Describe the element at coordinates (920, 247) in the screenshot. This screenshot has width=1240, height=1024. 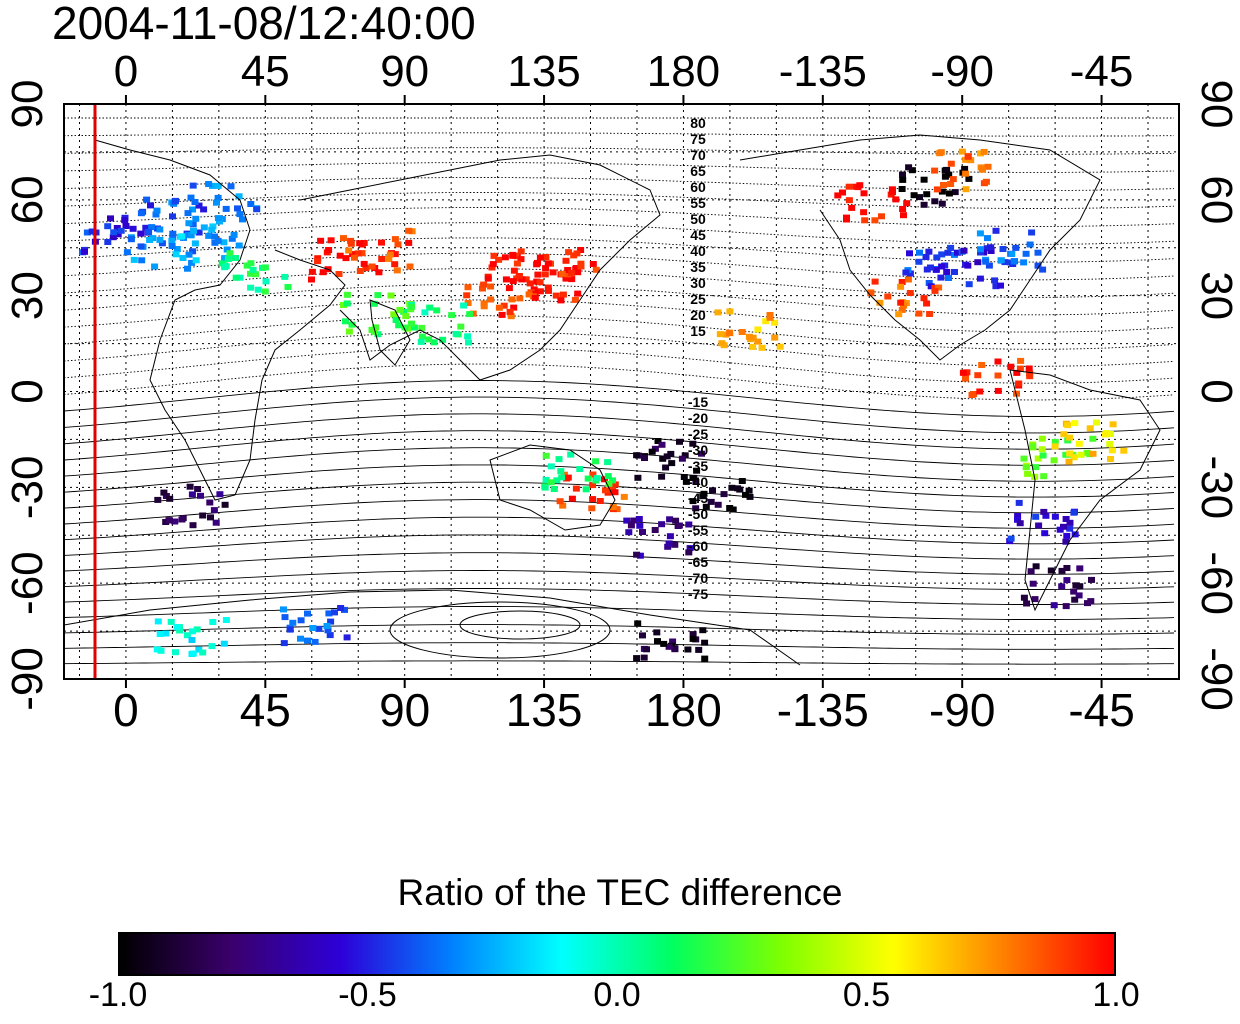
I see `coastline-north-america` at that location.